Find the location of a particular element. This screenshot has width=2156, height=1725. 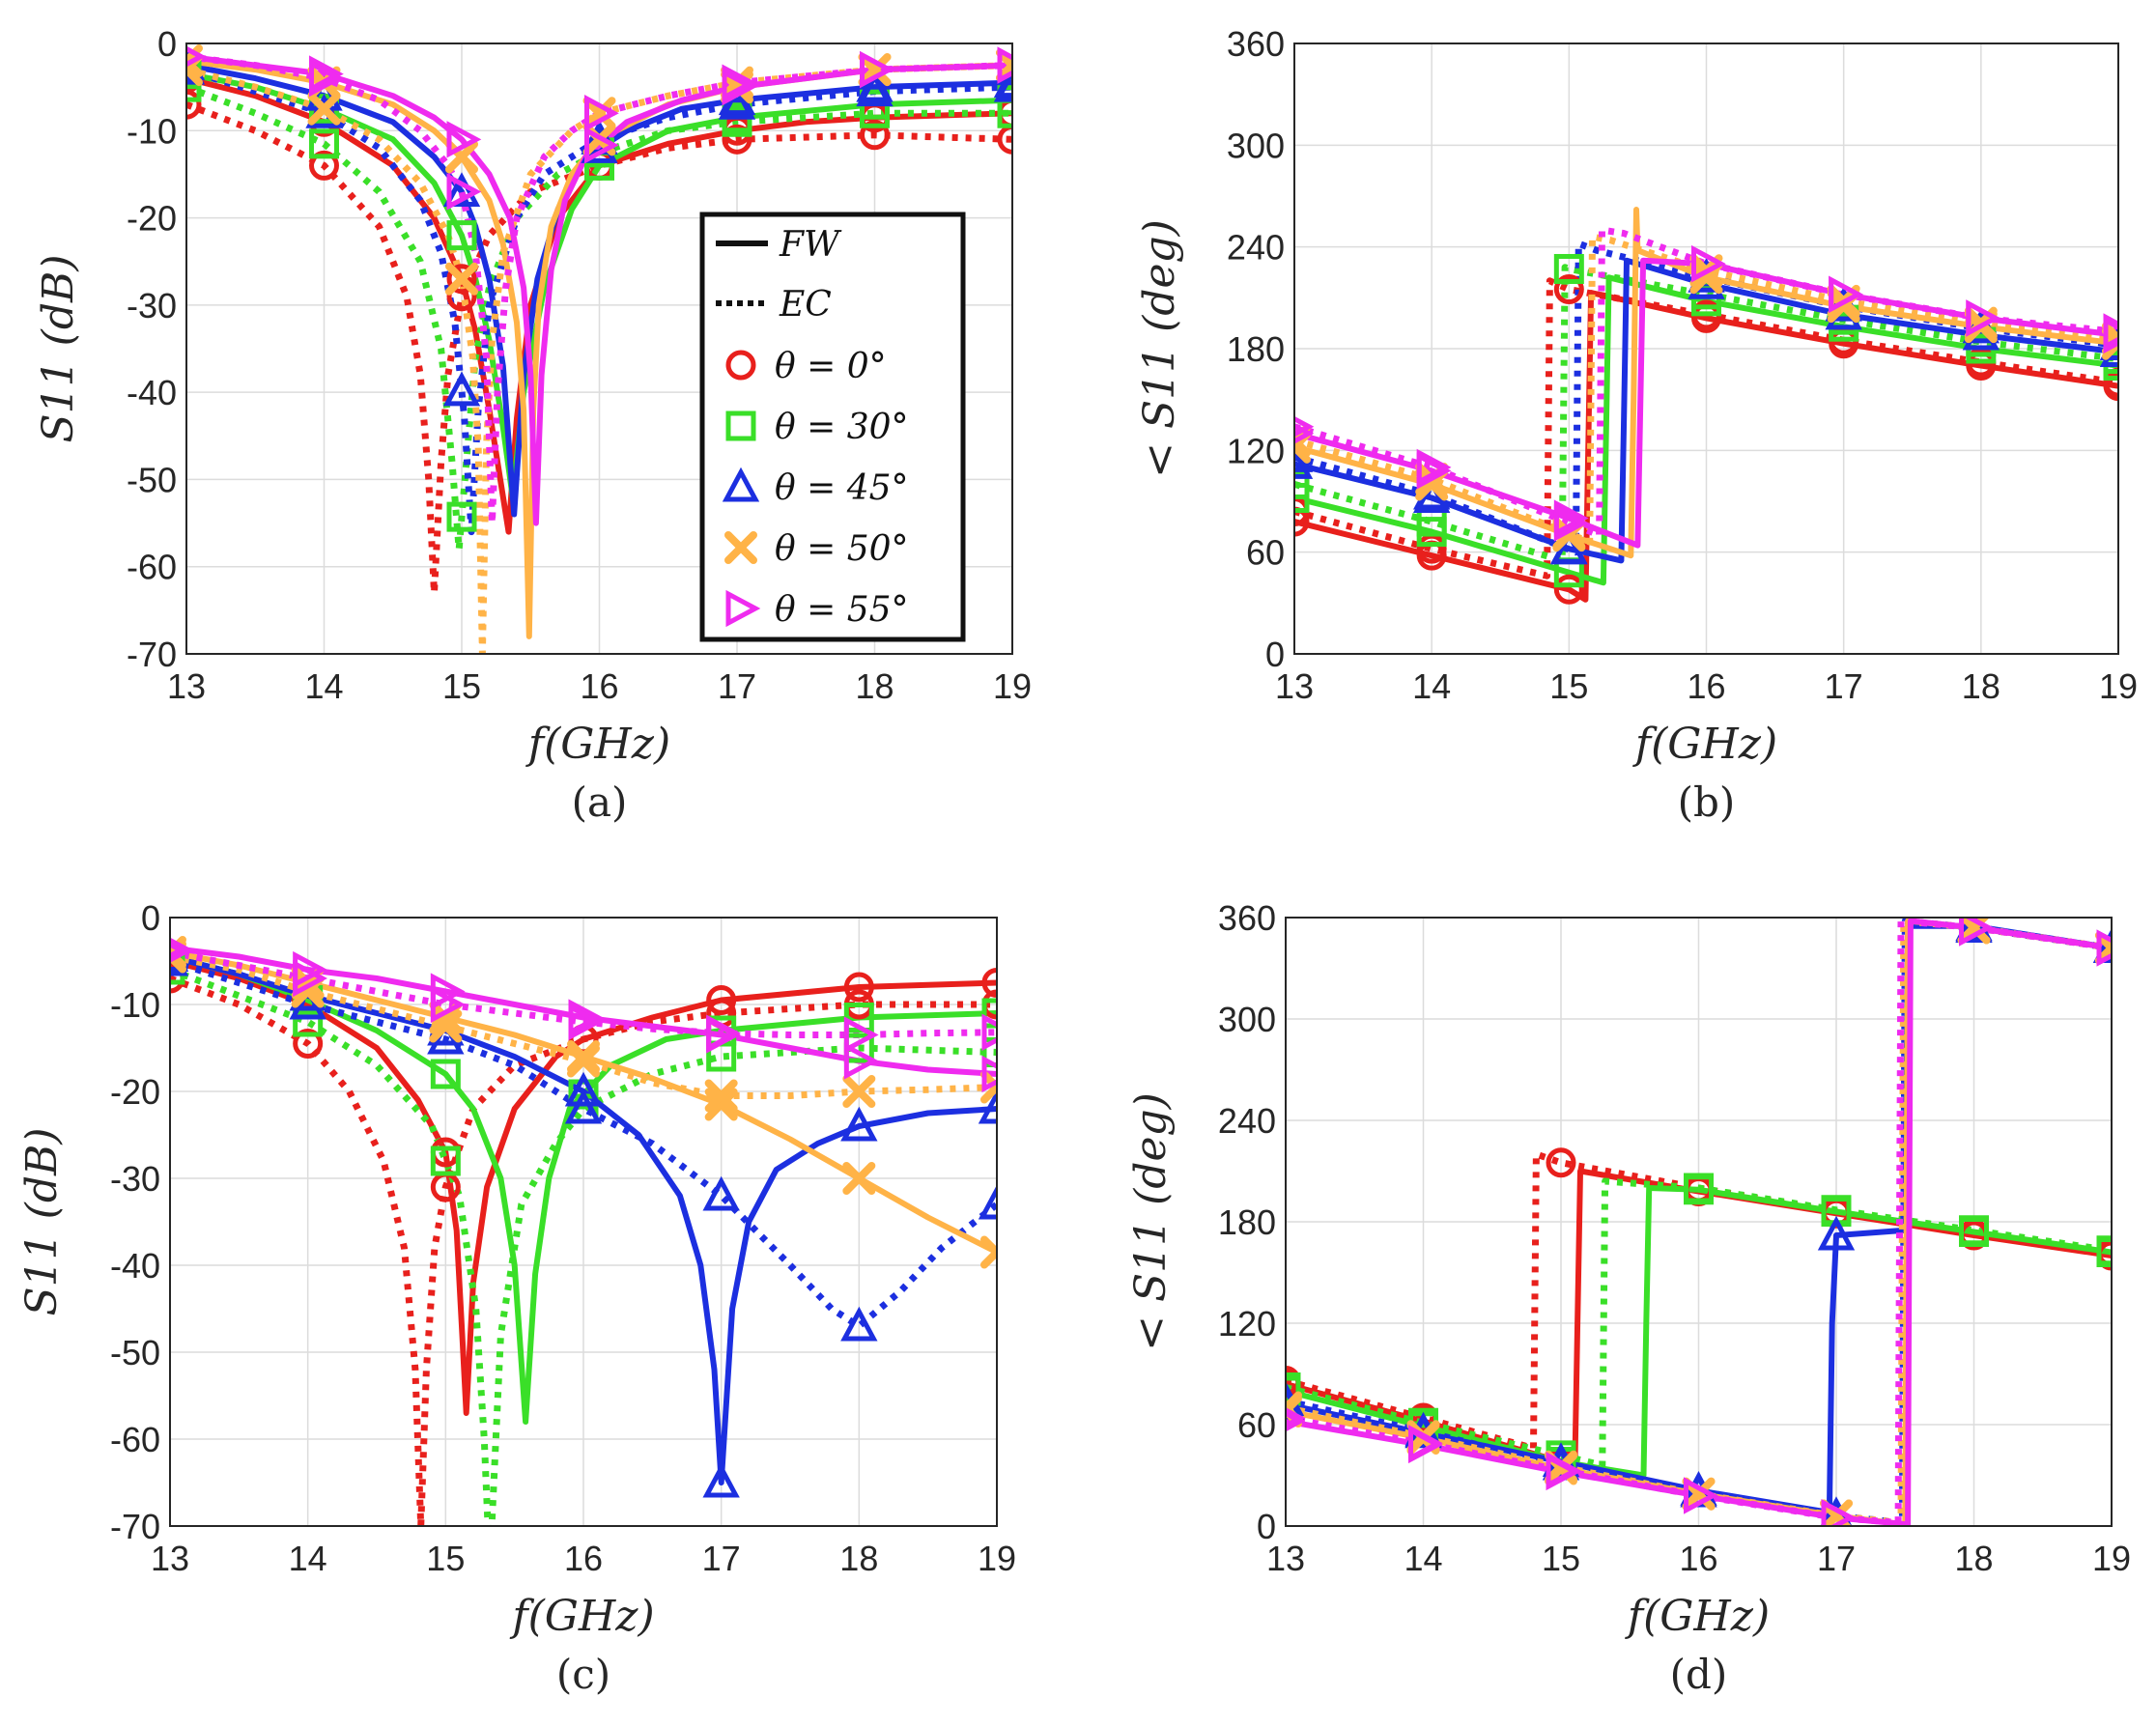

series-line-30-dotted is located at coordinates (1706, 414).